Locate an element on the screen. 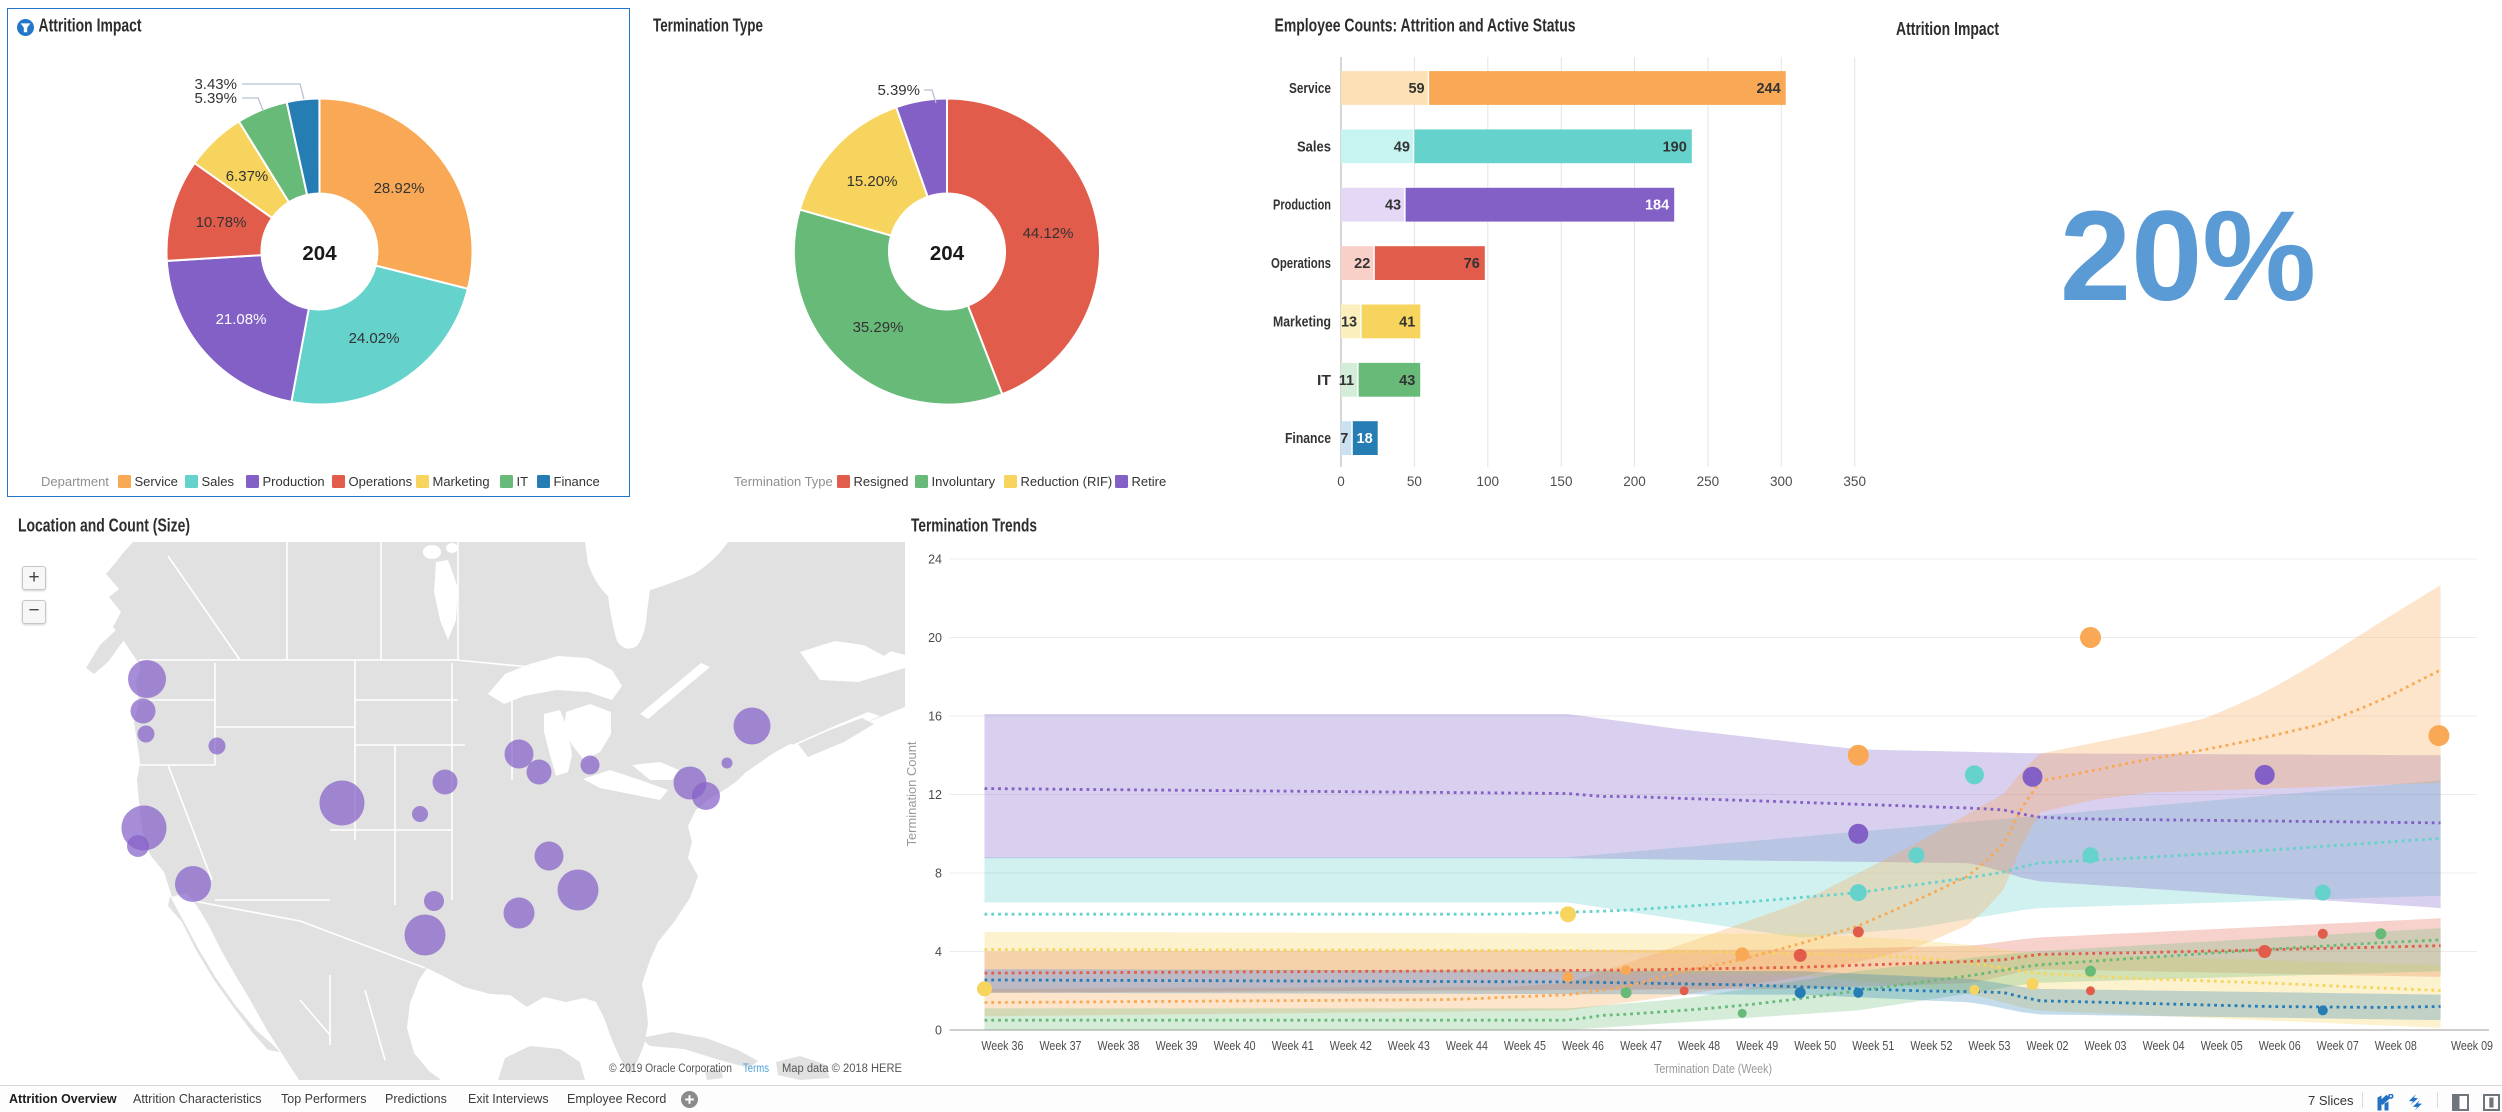 The height and width of the screenshot is (1112, 2502). svg-text: Week 02 is located at coordinates (2048, 1045).